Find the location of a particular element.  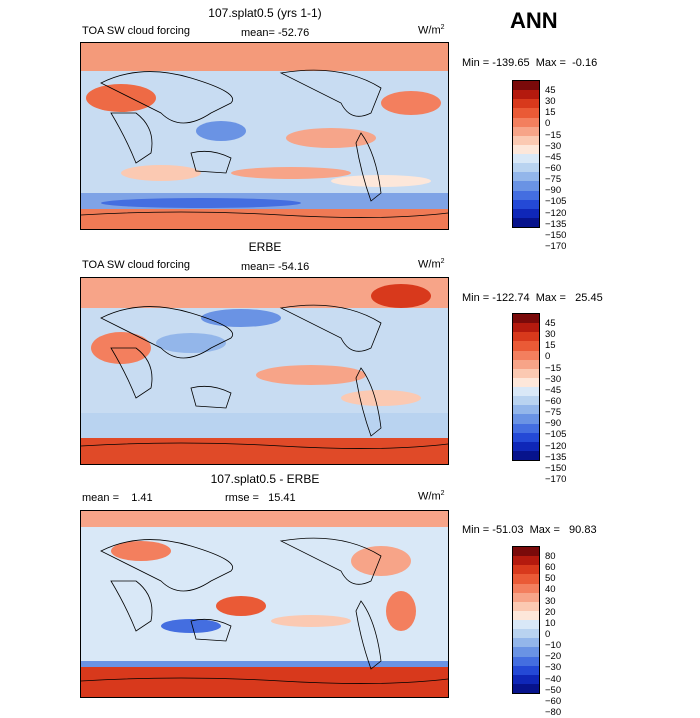

mean-value: 1.41 is located at coordinates (142, 498).